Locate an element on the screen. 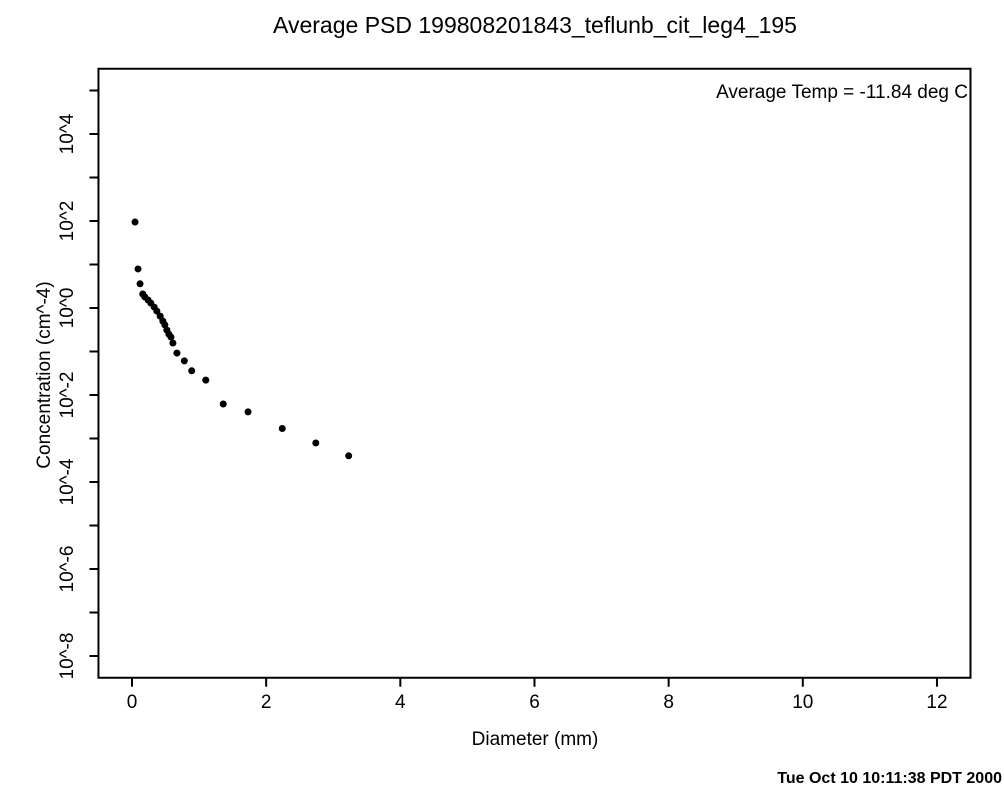  y-tick-label: 10^-8 is located at coordinates (67, 656).